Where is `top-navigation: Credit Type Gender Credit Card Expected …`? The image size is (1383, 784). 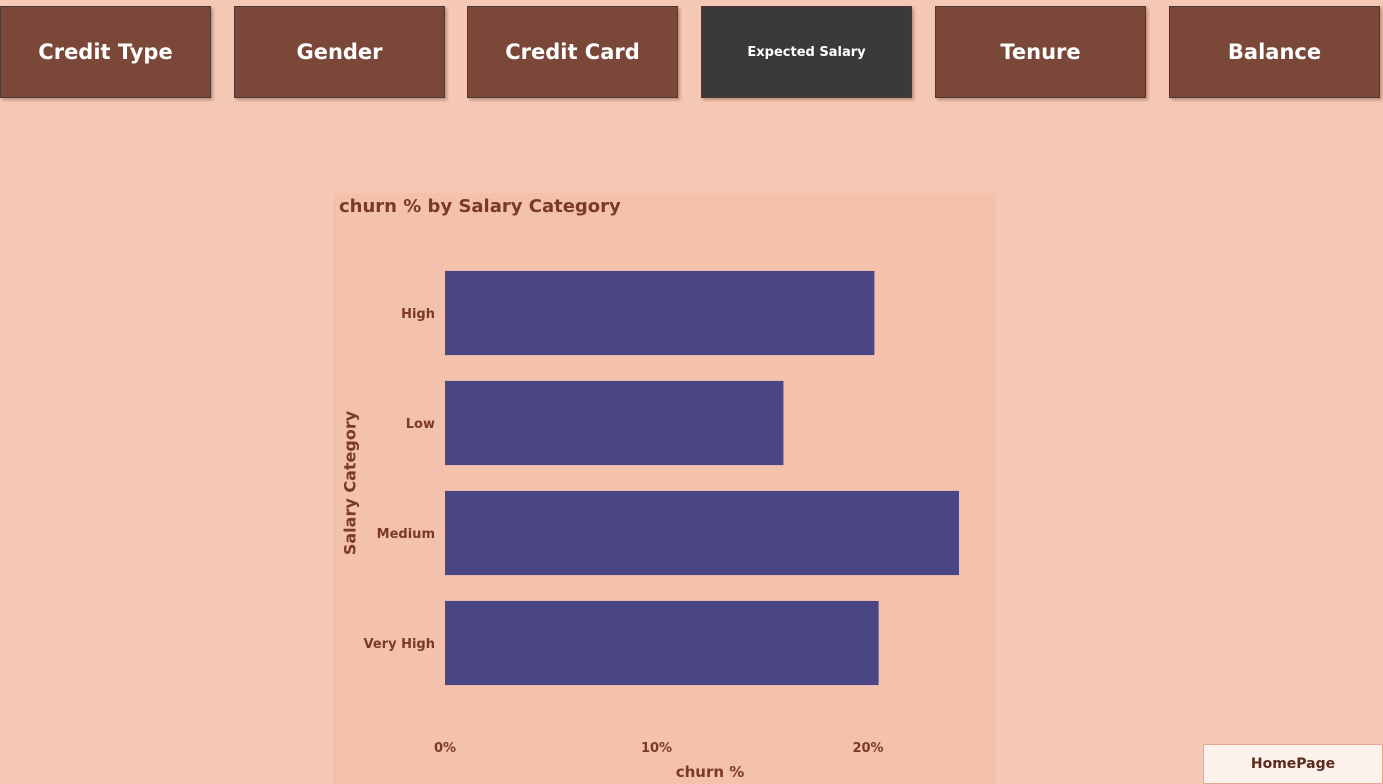 top-navigation: Credit Type Gender Credit Card Expected … is located at coordinates (691, 55).